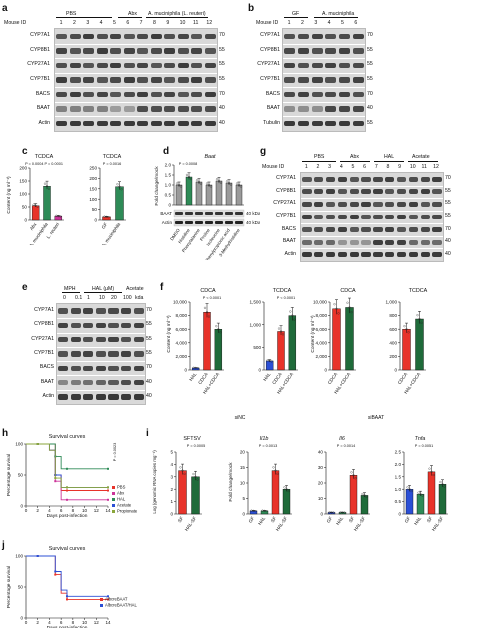 This screenshot has width=488, height=630. What do you see at coordinates (141, 23) in the screenshot?
I see `lane-number: 7` at bounding box center [141, 23].